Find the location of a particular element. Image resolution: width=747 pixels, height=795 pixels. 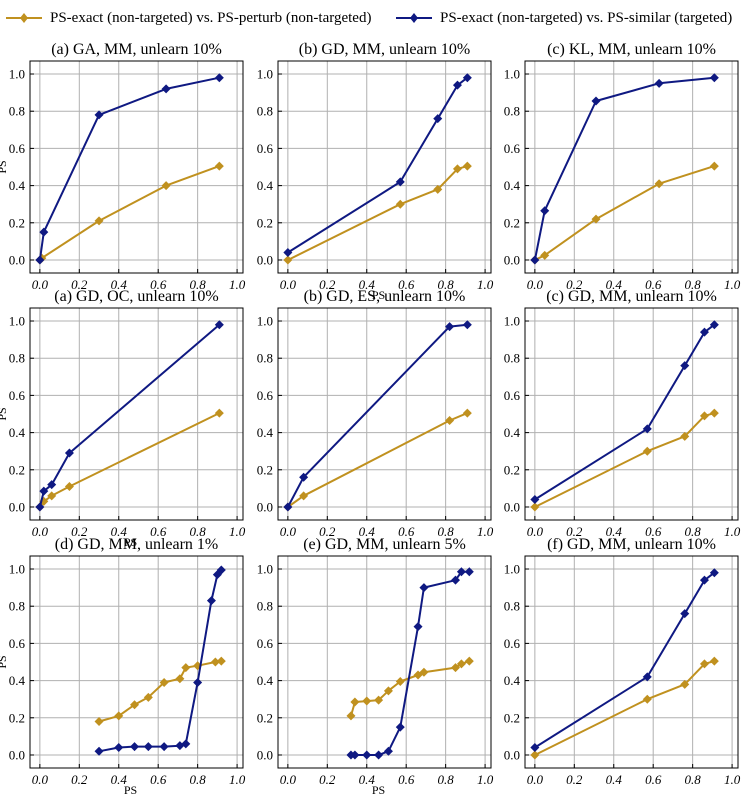

y-tick-label: 0.8 is located at coordinates (17, 111).